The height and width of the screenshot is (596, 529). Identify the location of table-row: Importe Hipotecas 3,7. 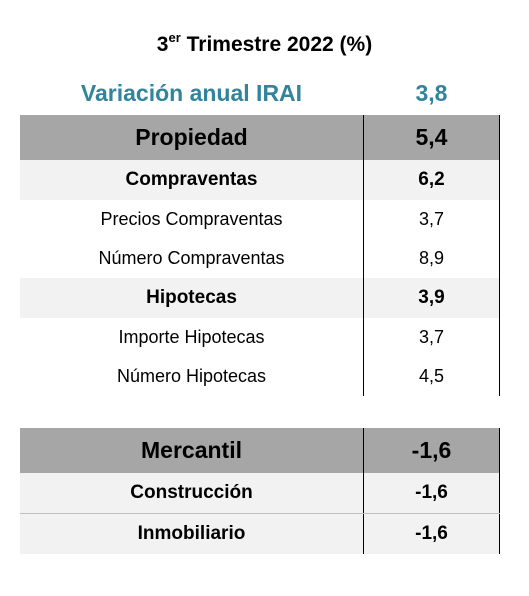
(260, 337).